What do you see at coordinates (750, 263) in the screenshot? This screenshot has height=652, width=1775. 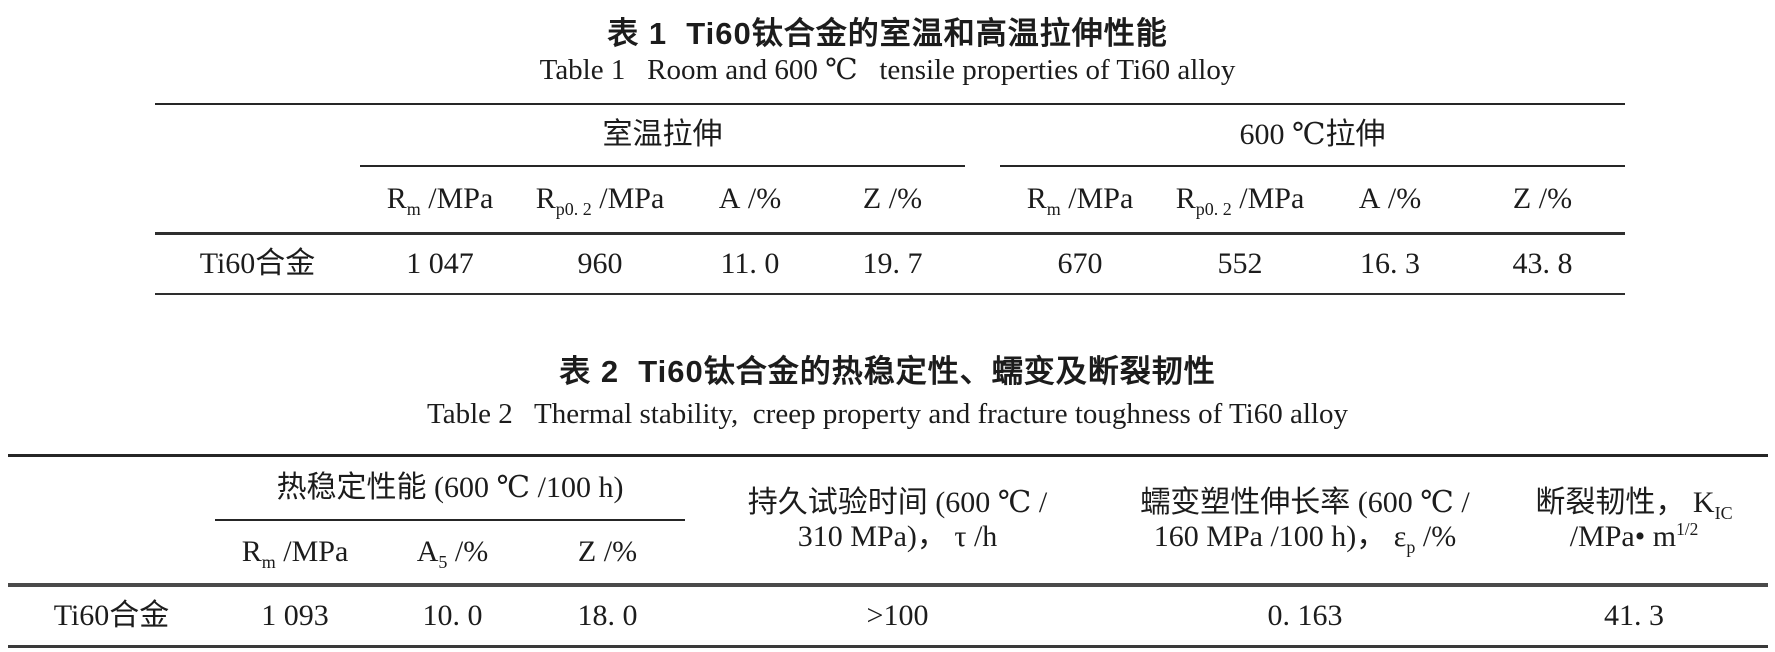 I see `data-cell: 11. 0` at bounding box center [750, 263].